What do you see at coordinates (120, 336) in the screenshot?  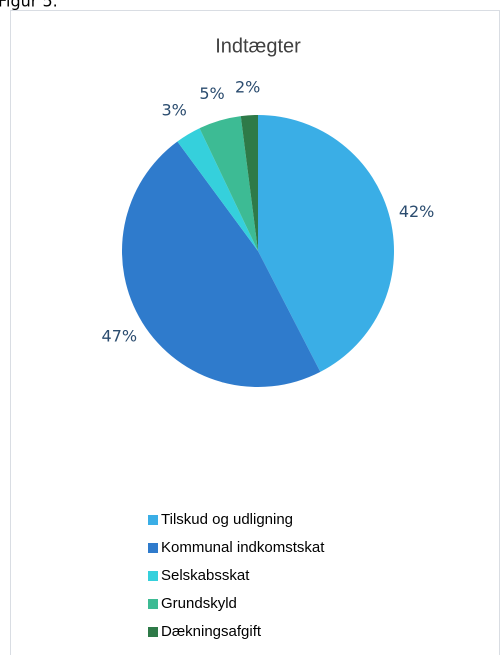 I see `data-label: 47%` at bounding box center [120, 336].